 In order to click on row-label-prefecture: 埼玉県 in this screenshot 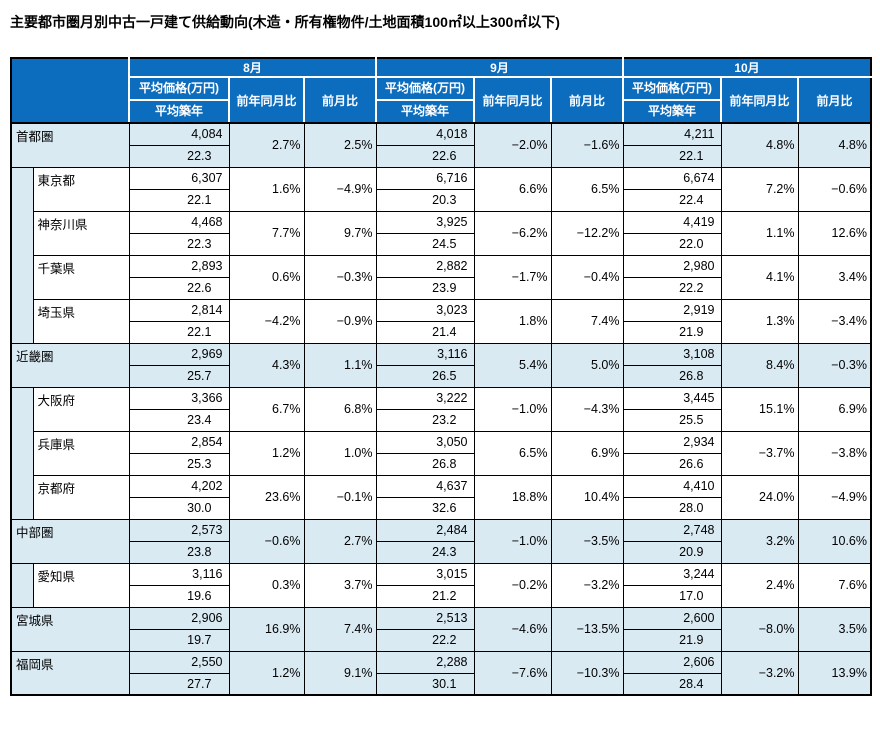, I will do `click(81, 321)`.